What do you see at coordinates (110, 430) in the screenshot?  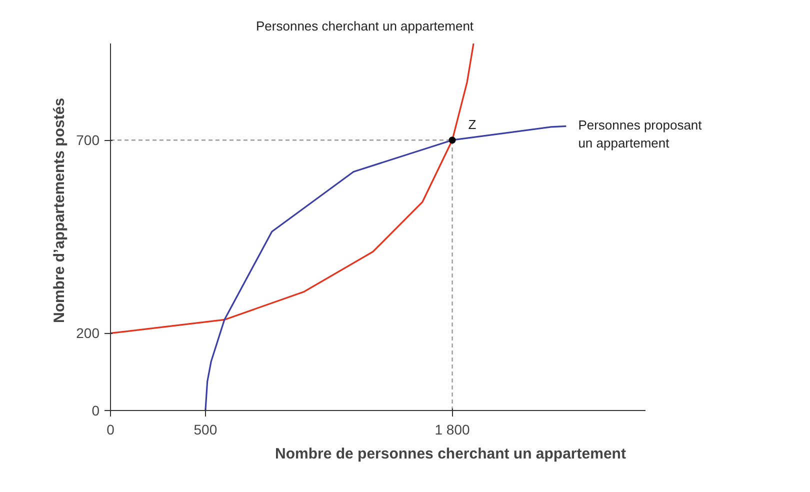 I see `x-tick-label: 0` at bounding box center [110, 430].